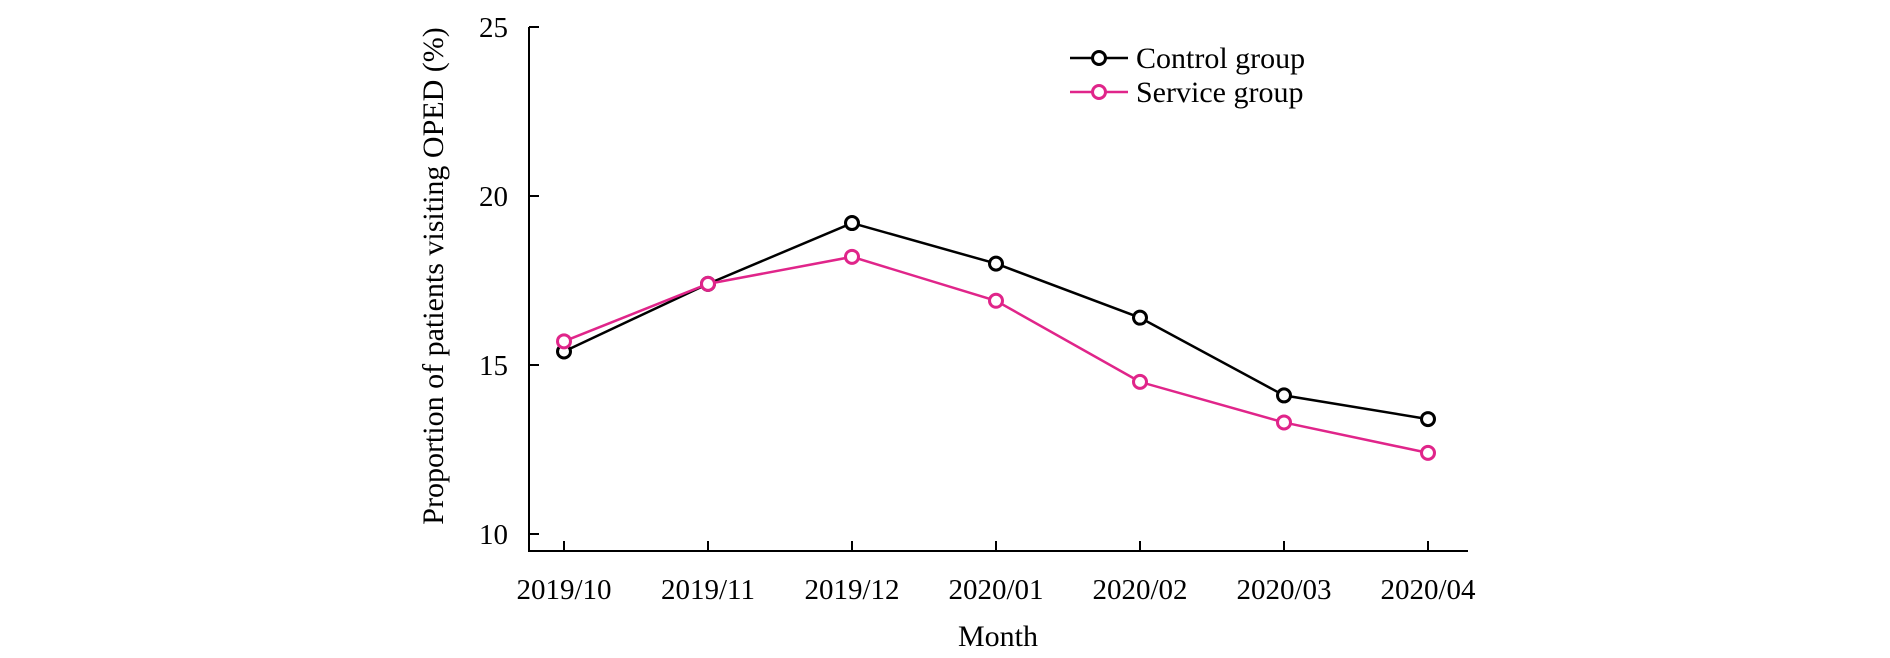  What do you see at coordinates (493, 366) in the screenshot?
I see `y-tick-label: 15` at bounding box center [493, 366].